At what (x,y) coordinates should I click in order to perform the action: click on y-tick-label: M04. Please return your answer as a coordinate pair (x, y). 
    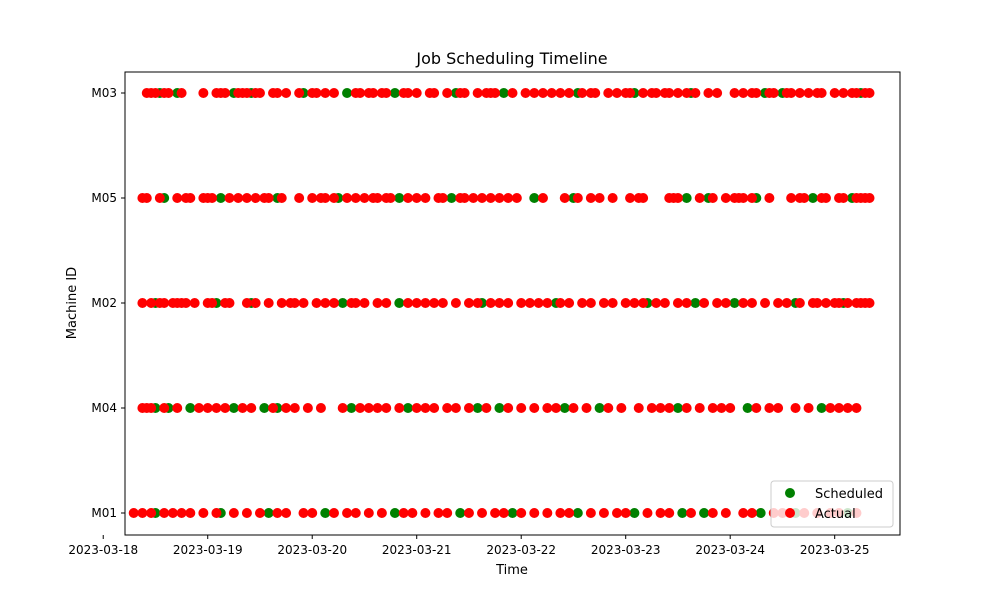
    Looking at the image, I should click on (104, 408).